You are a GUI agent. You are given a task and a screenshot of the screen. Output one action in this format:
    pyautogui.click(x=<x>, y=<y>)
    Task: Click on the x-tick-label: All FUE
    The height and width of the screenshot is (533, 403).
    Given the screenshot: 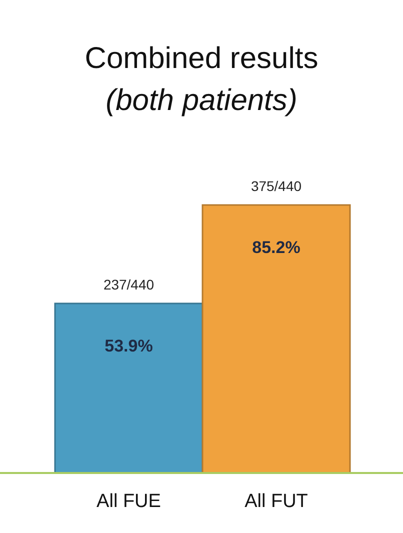 What is the action you would take?
    pyautogui.click(x=128, y=501)
    